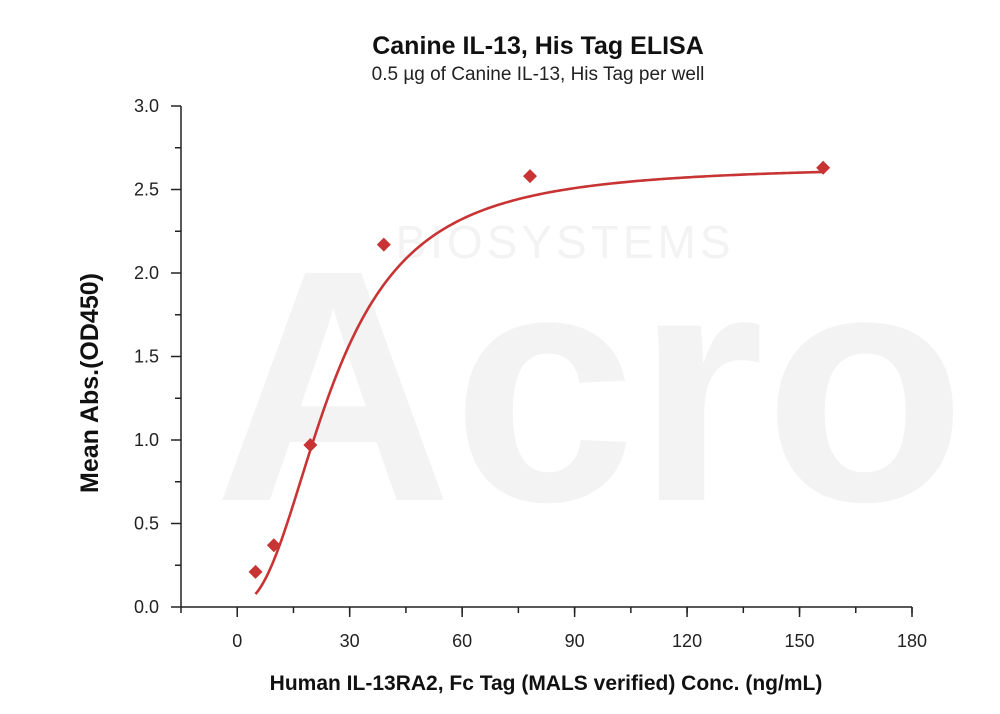  I want to click on x-tick-label: 150, so click(800, 641).